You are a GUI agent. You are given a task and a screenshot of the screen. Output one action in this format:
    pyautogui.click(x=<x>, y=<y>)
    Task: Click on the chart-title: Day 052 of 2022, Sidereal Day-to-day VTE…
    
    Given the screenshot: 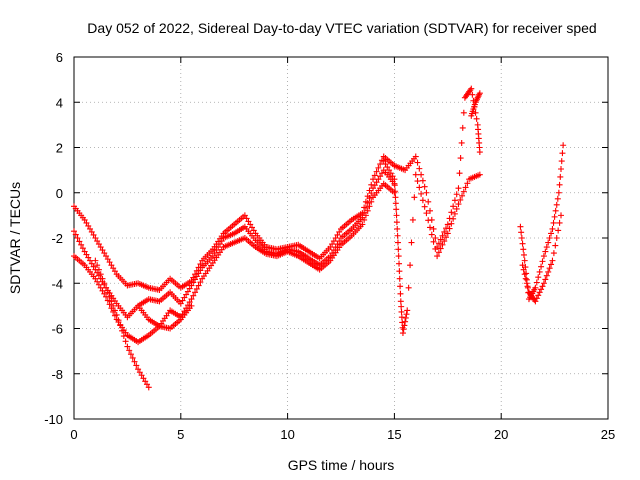 What is the action you would take?
    pyautogui.click(x=341, y=28)
    